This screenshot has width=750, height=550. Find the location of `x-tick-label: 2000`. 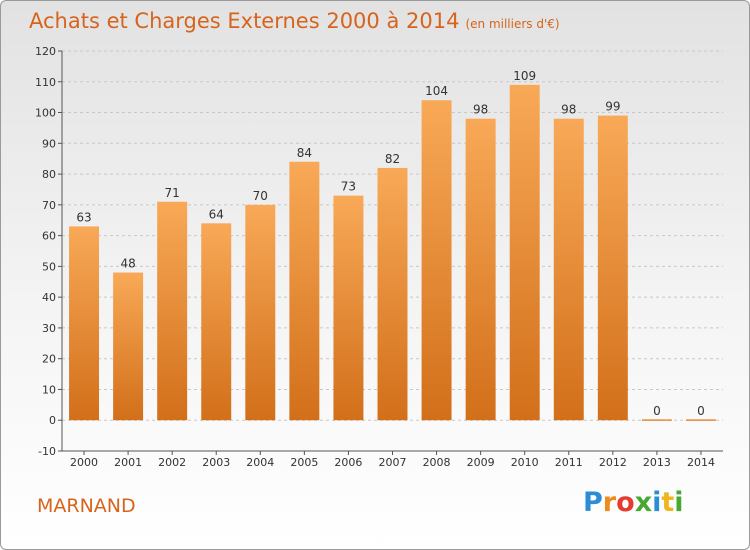

x-tick-label: 2000 is located at coordinates (84, 462).